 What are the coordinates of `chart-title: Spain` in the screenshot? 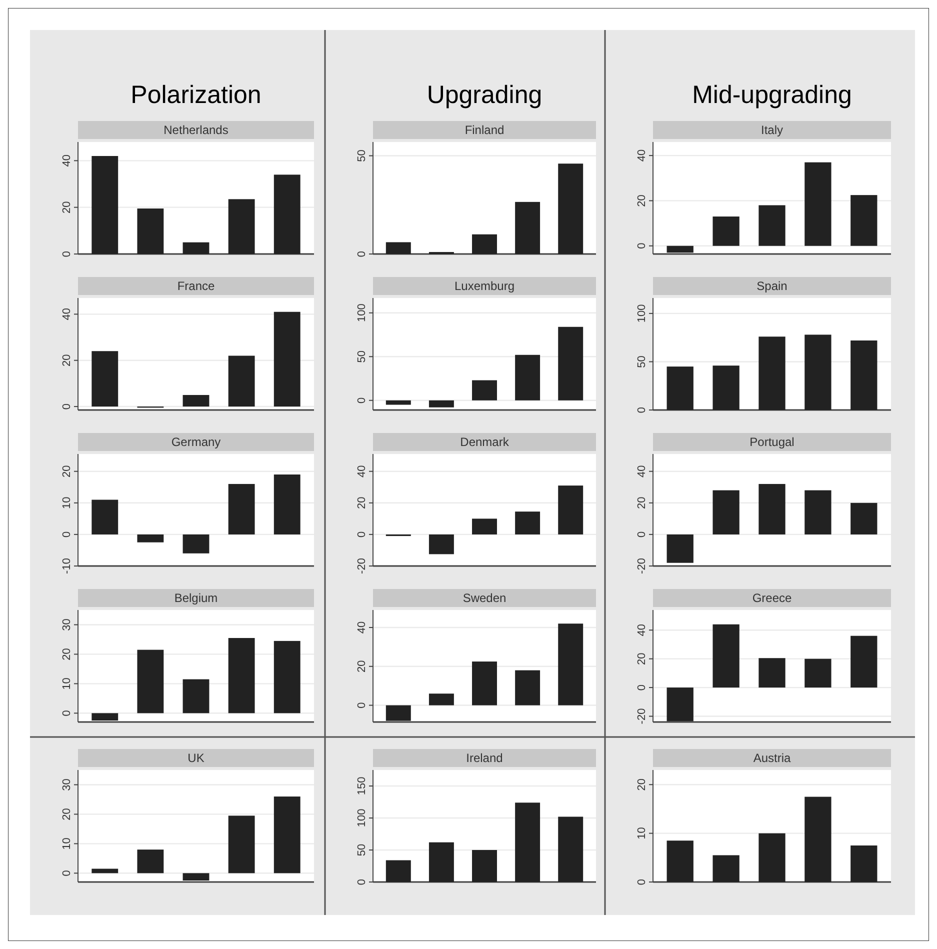 It's located at (772, 286).